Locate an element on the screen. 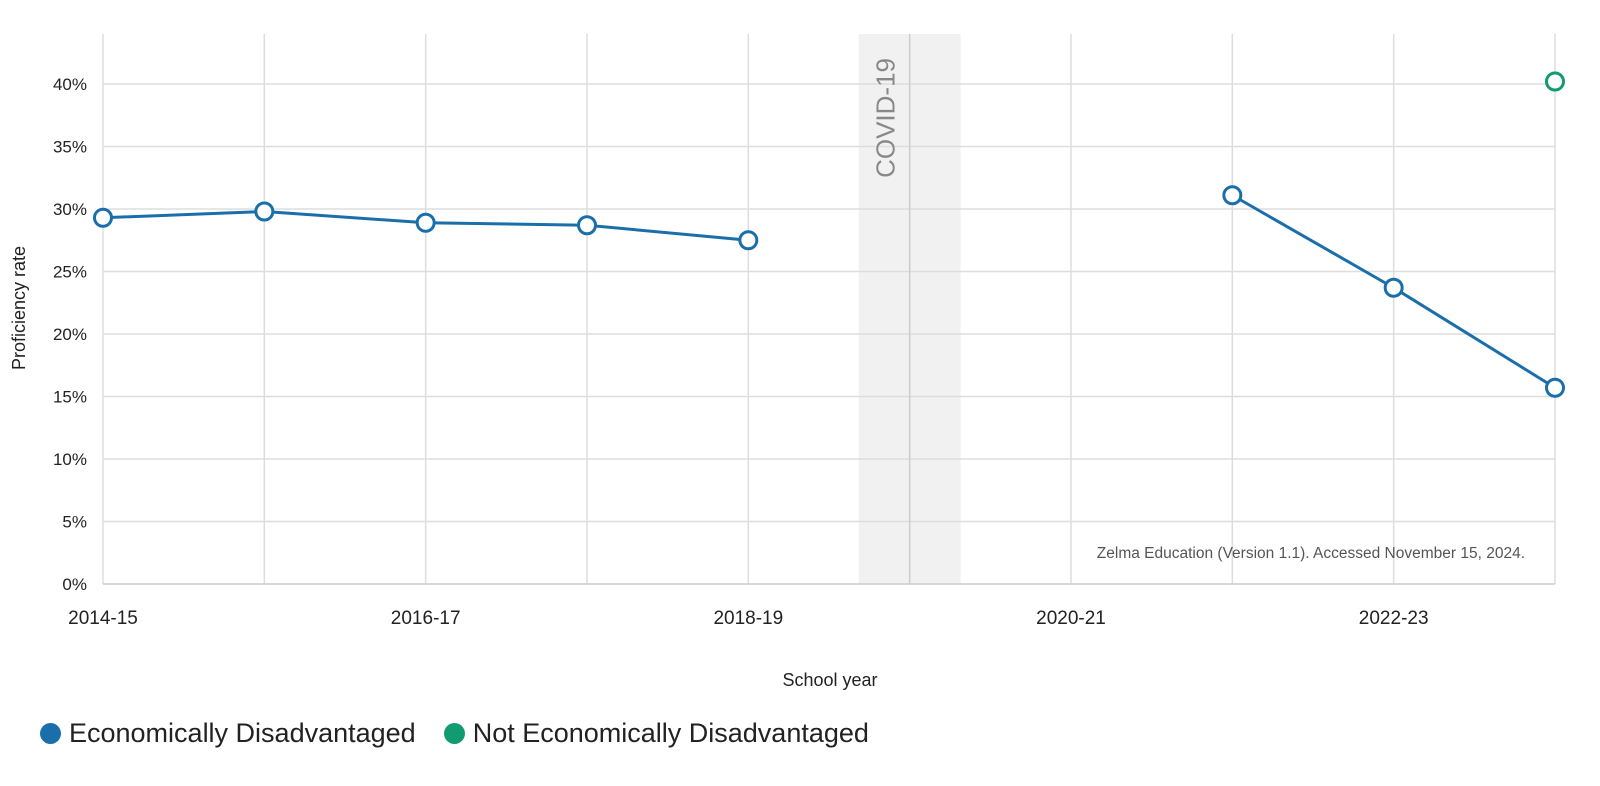  x-tick-label: 2014-15 is located at coordinates (103, 618).